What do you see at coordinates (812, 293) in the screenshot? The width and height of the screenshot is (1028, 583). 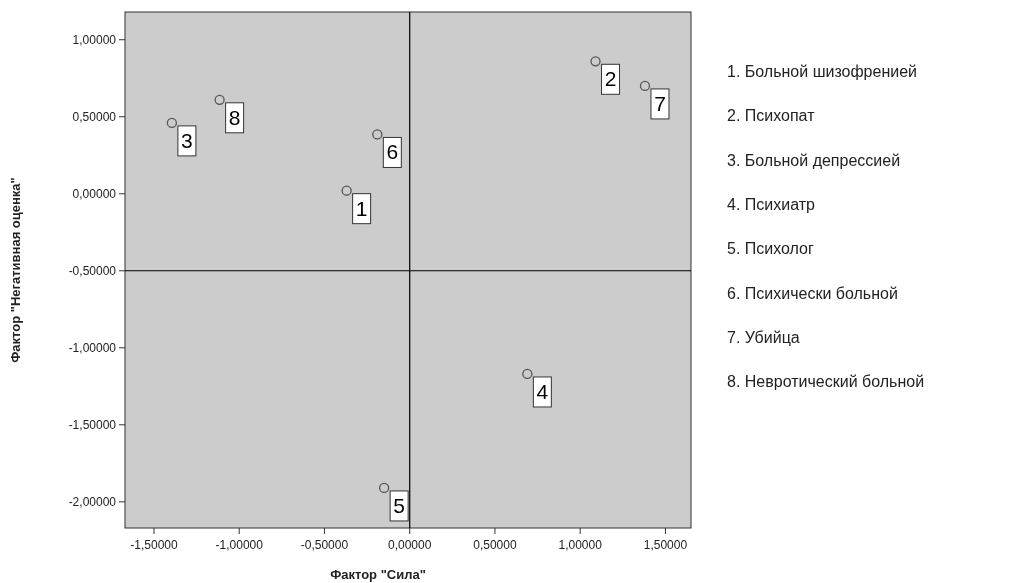 I see `text: 6. Психически больной` at bounding box center [812, 293].